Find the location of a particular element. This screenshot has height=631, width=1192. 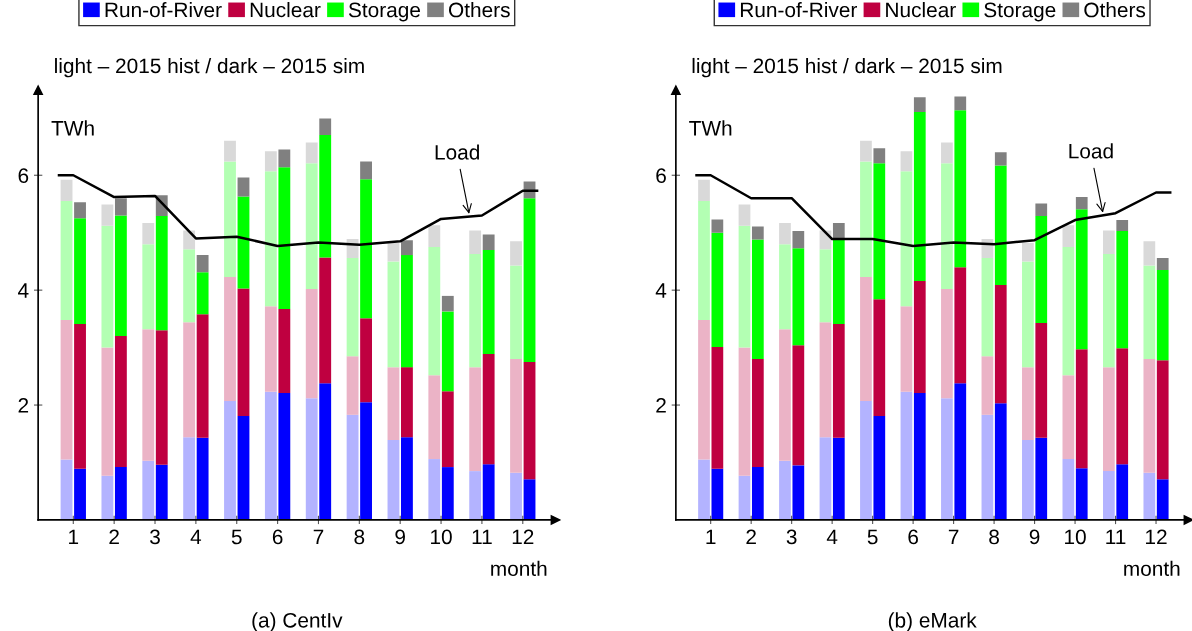

chart-subtitle: light – 2015 hist / dark – 2015 sim is located at coordinates (209, 67).